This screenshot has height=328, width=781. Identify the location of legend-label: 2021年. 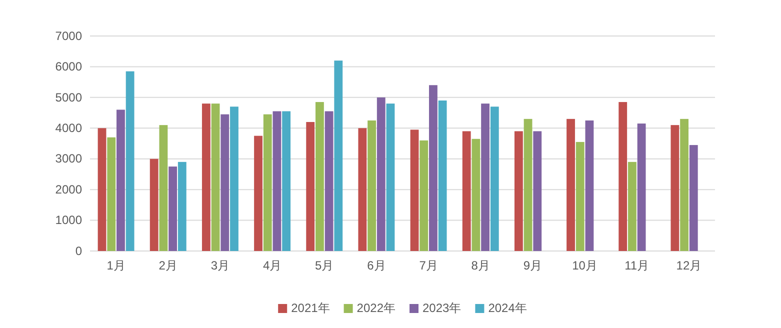
(310, 308).